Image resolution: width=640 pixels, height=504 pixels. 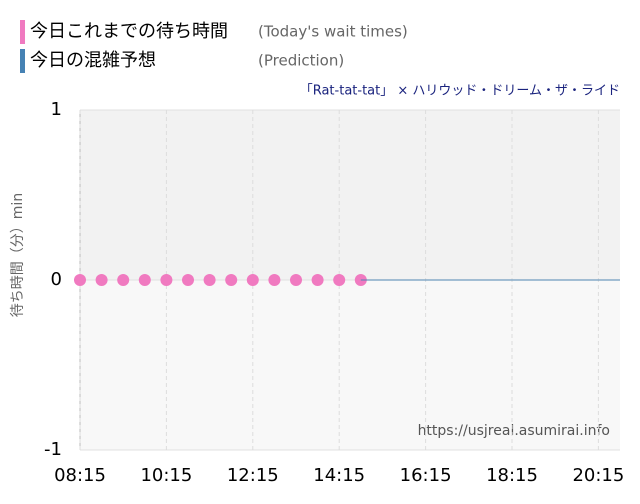 What do you see at coordinates (56, 279) in the screenshot?
I see `y-tick-label: 0` at bounding box center [56, 279].